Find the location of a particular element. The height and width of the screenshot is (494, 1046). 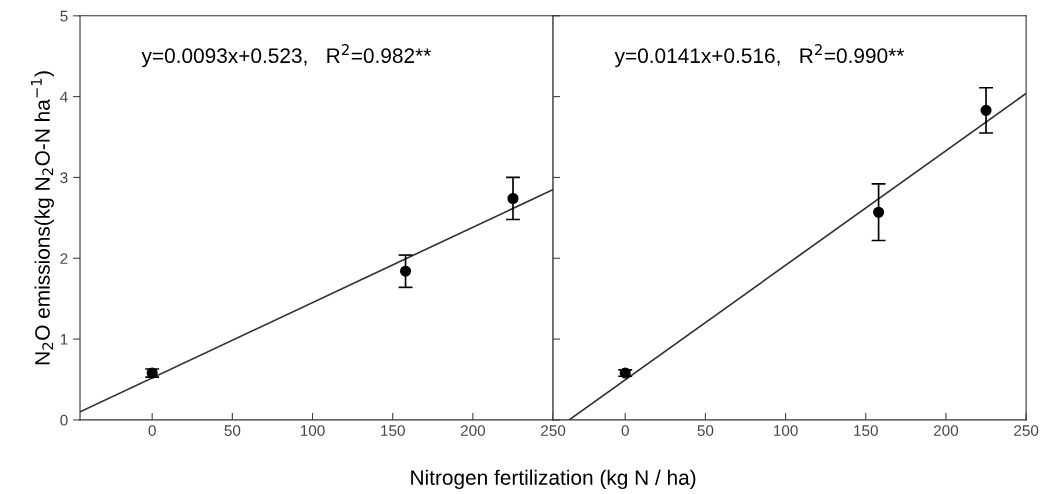

y-tick-label: 3 is located at coordinates (64, 178).